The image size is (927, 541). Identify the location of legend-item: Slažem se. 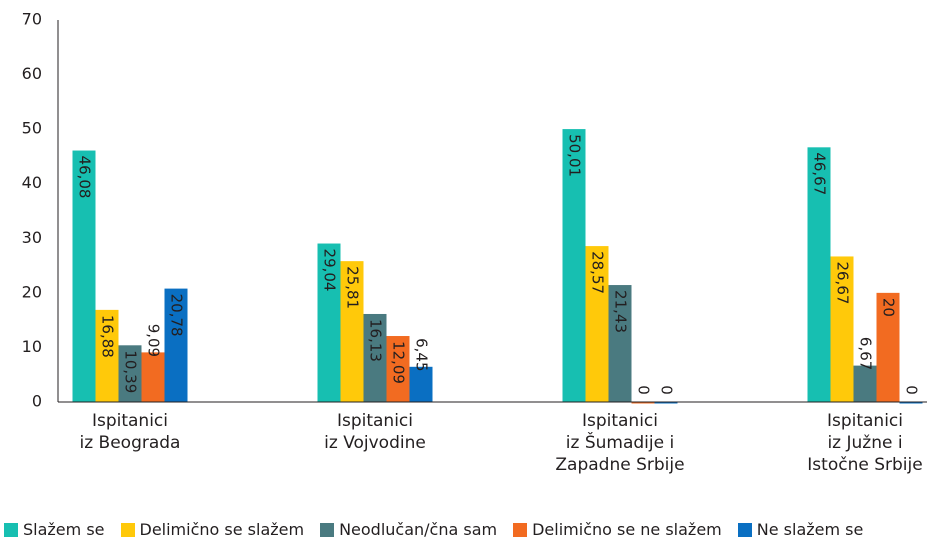
(54, 529).